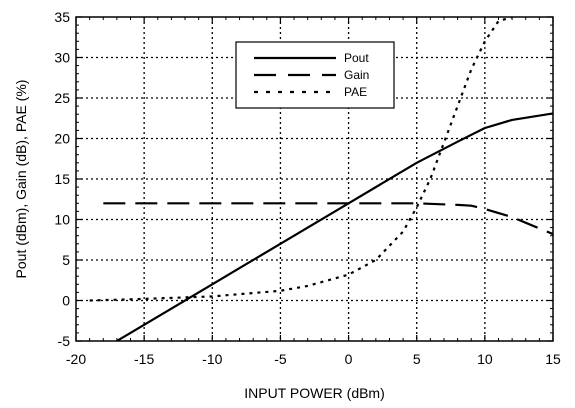  I want to click on tick-label-x: -15, so click(144, 359).